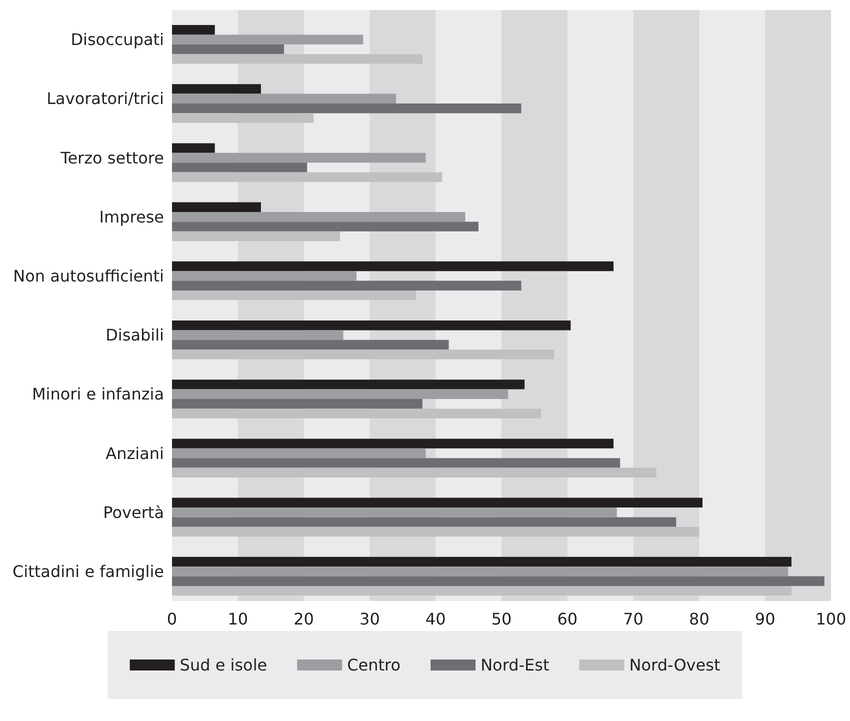  What do you see at coordinates (98, 394) in the screenshot?
I see `y-tick-label: Minori e infanzia` at bounding box center [98, 394].